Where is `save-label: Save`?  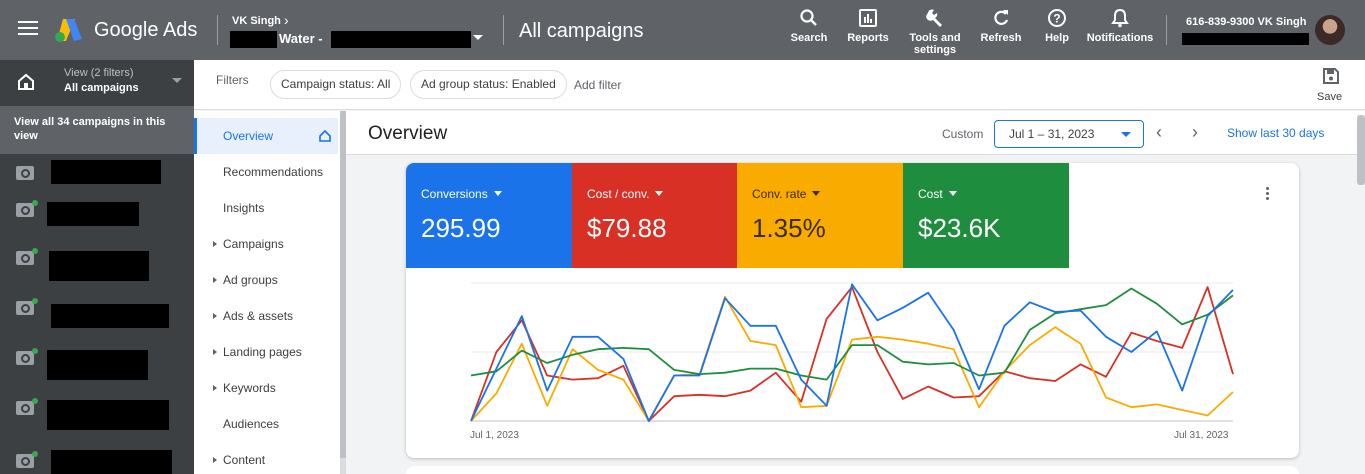 save-label: Save is located at coordinates (1330, 97).